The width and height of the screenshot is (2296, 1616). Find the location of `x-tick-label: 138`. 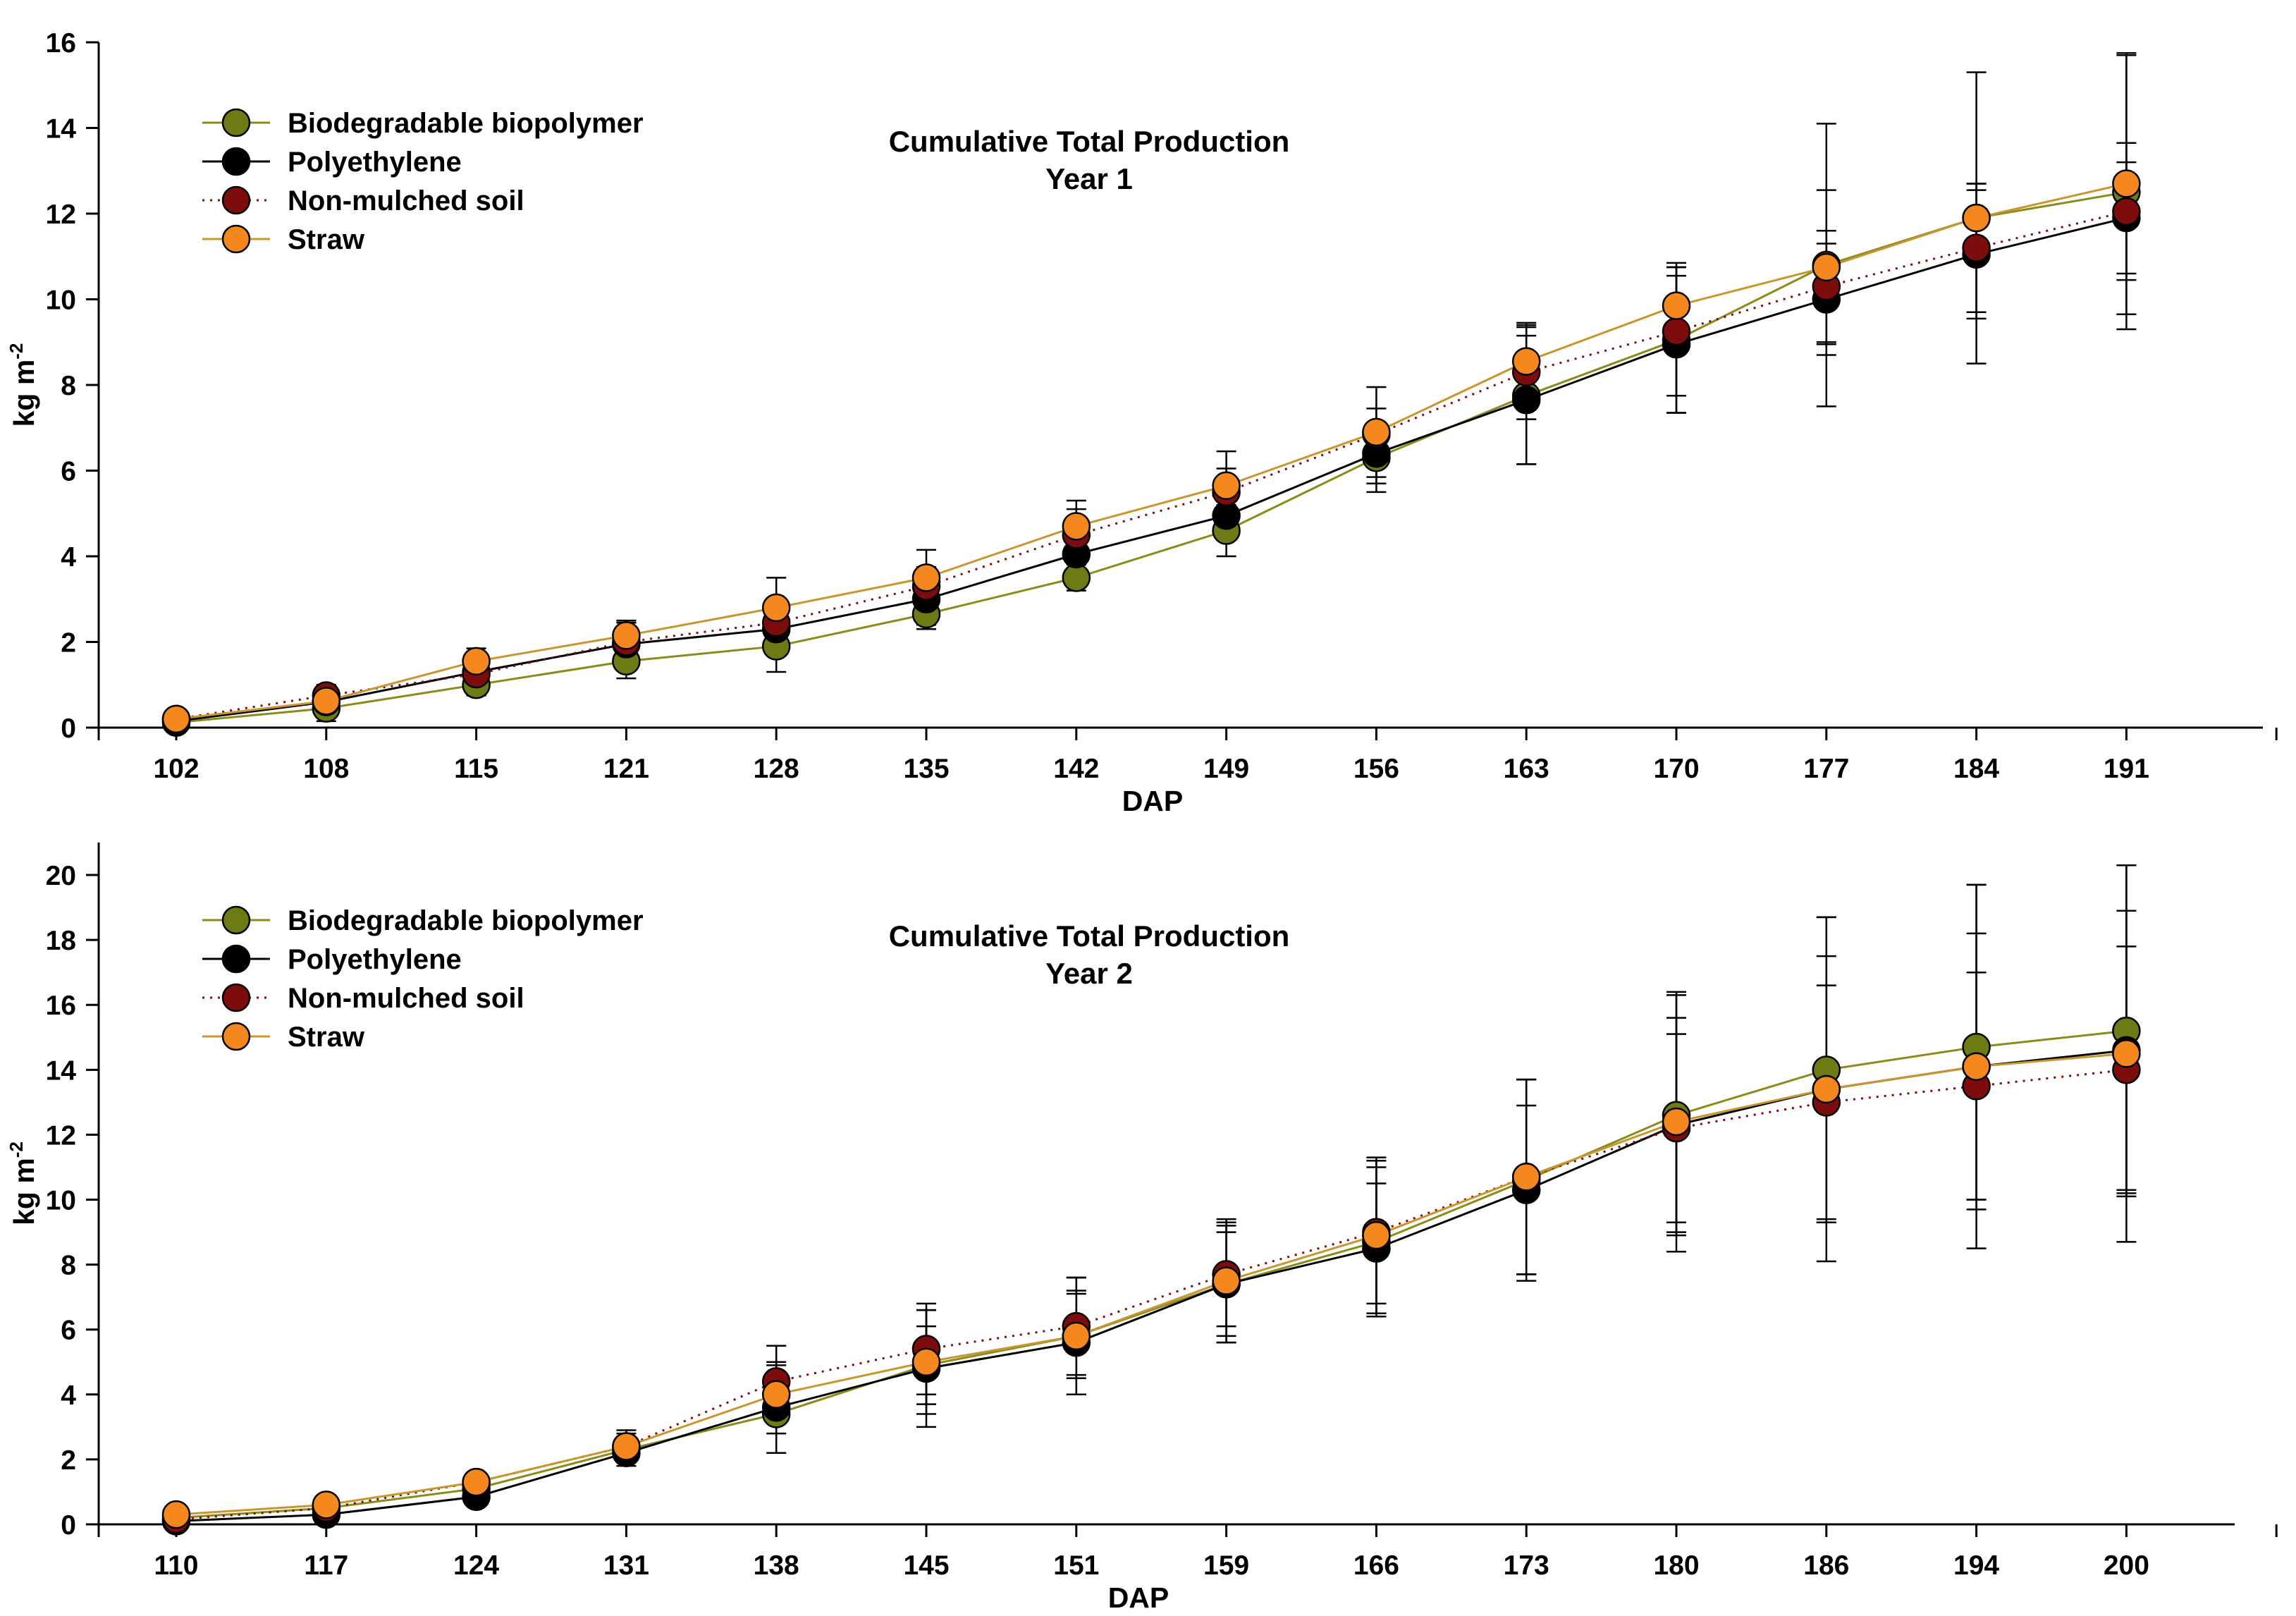

x-tick-label: 138 is located at coordinates (776, 1565).